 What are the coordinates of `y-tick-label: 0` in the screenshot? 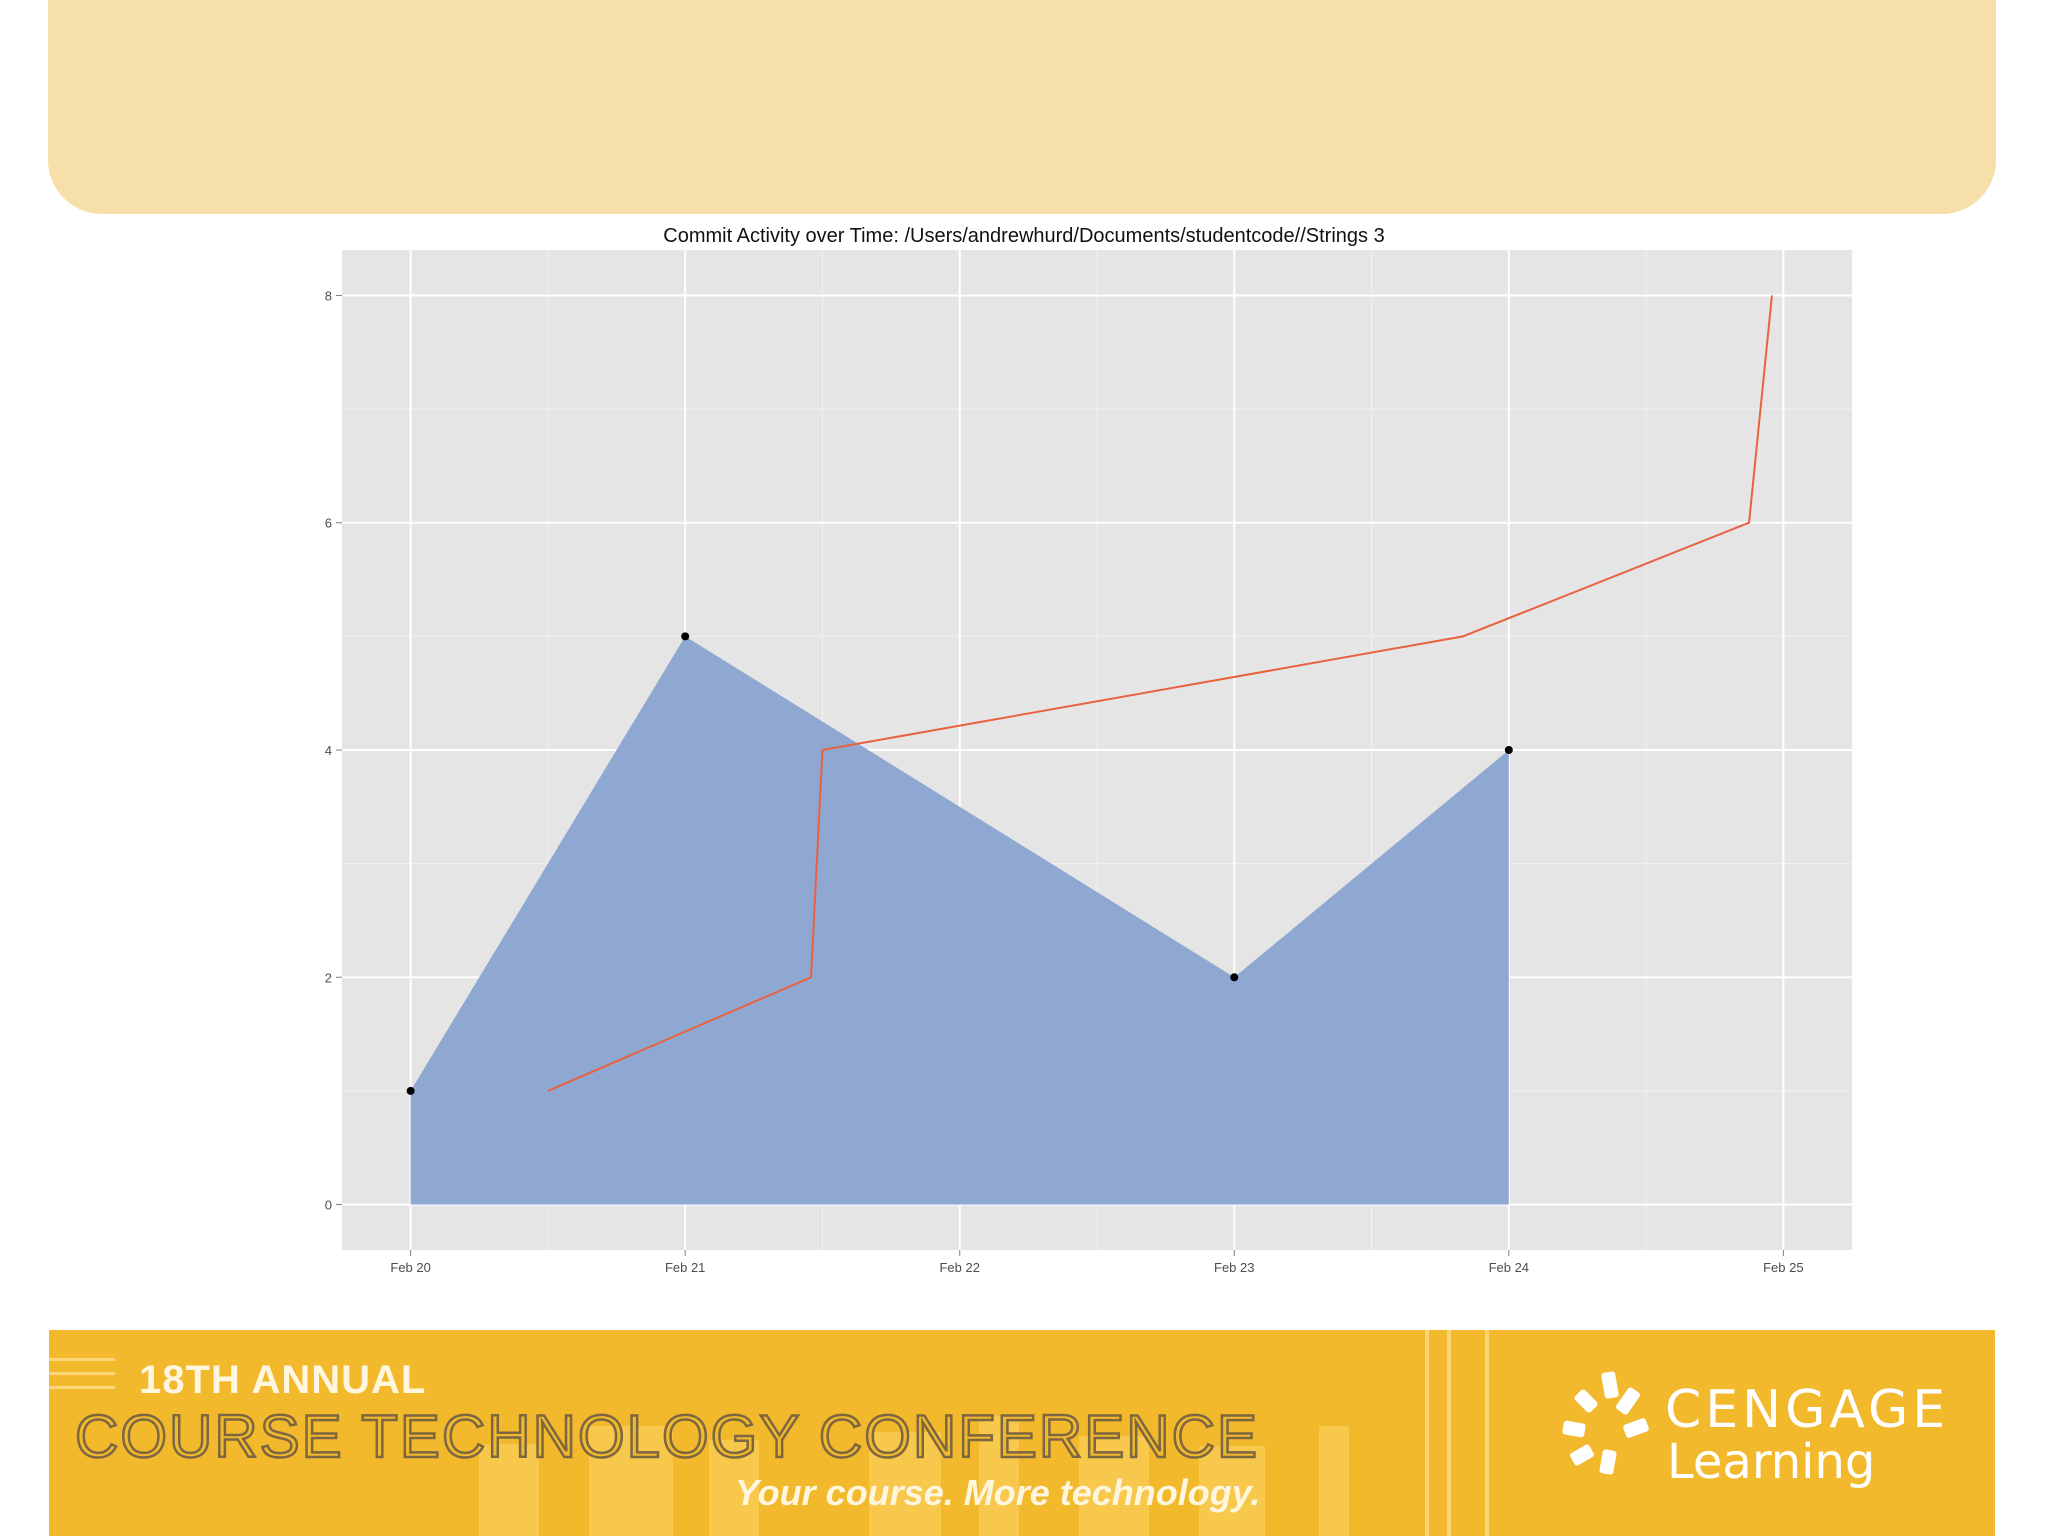 It's located at (328, 1205).